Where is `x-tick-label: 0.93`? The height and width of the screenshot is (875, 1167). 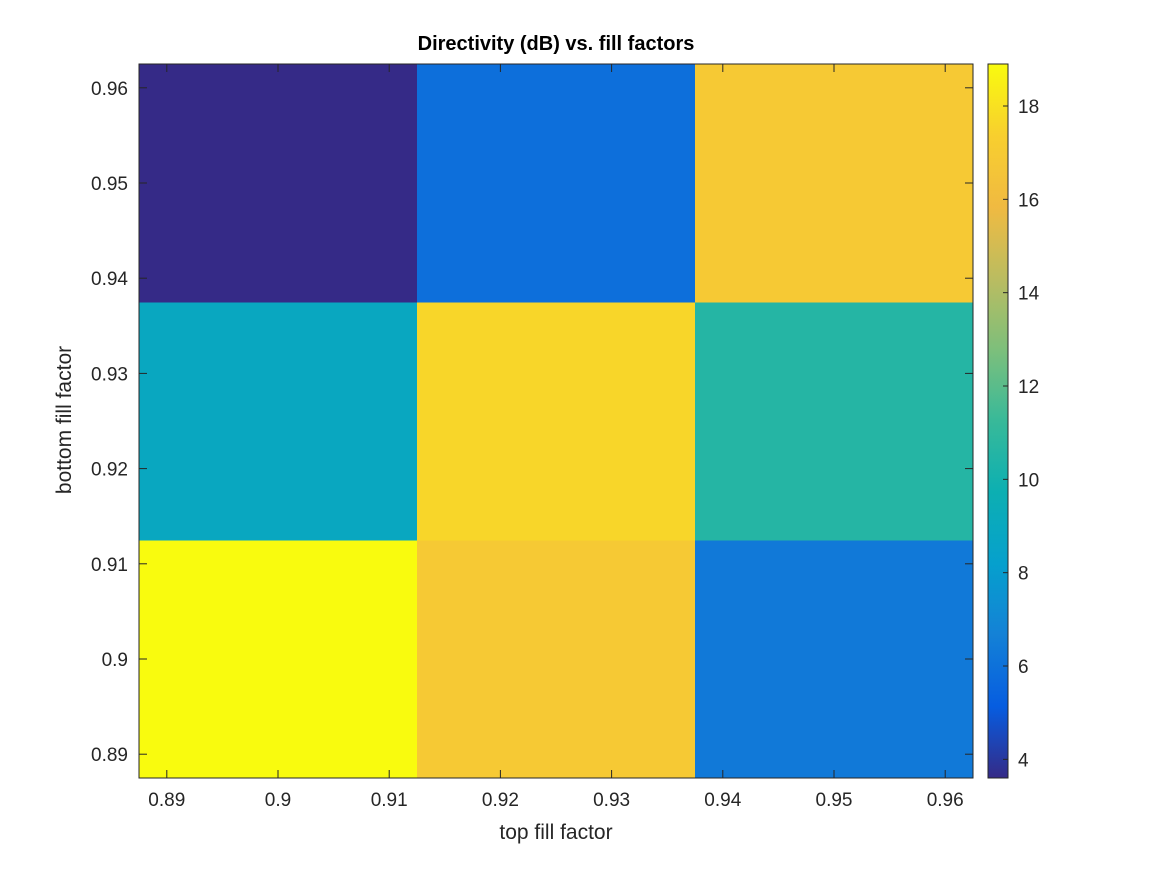 x-tick-label: 0.93 is located at coordinates (611, 800).